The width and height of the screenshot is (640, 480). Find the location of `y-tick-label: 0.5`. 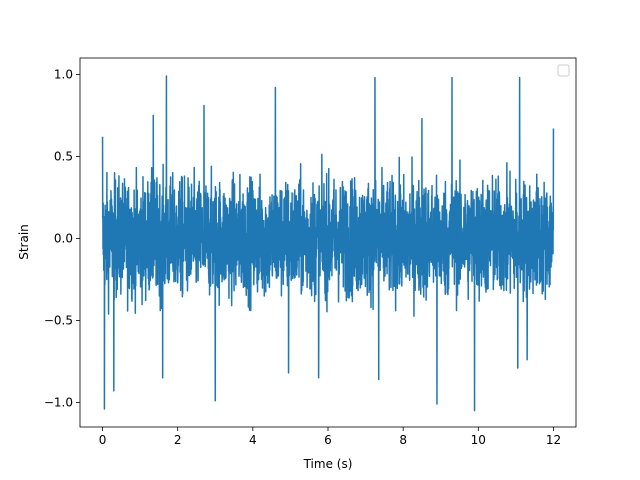

y-tick-label: 0.5 is located at coordinates (63, 156).